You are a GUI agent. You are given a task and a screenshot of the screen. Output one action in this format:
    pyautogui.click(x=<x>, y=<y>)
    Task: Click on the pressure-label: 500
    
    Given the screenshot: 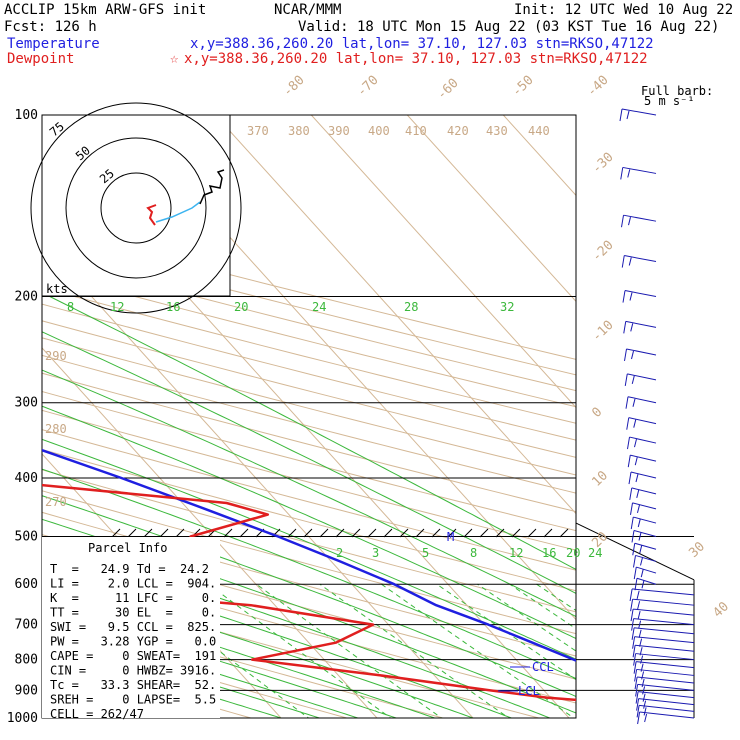 What is the action you would take?
    pyautogui.click(x=26, y=536)
    